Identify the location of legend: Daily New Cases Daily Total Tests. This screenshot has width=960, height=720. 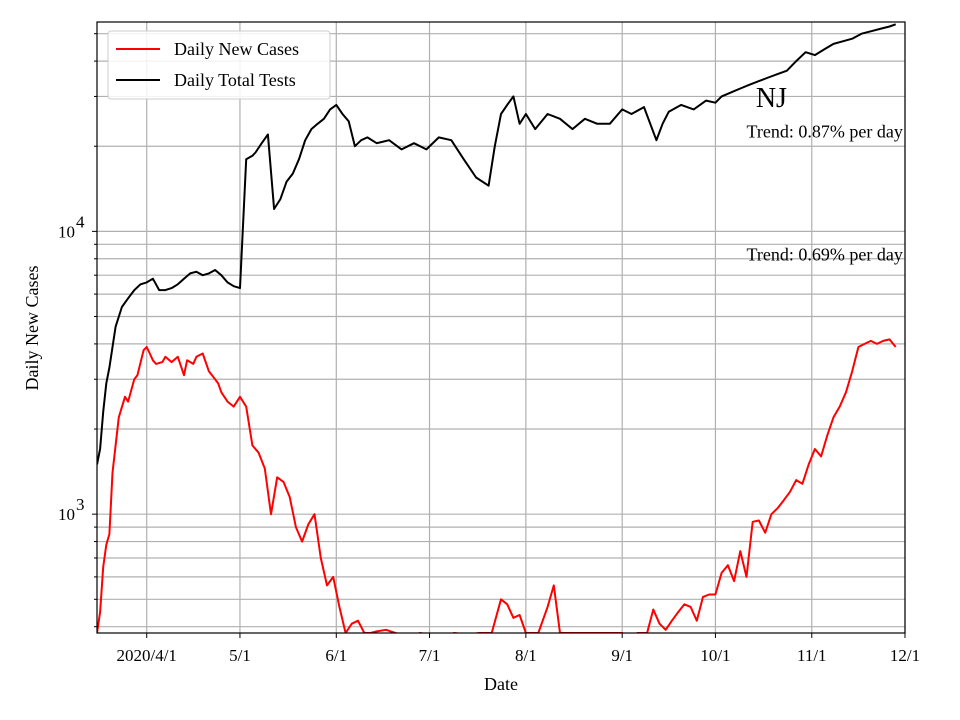
(219, 65).